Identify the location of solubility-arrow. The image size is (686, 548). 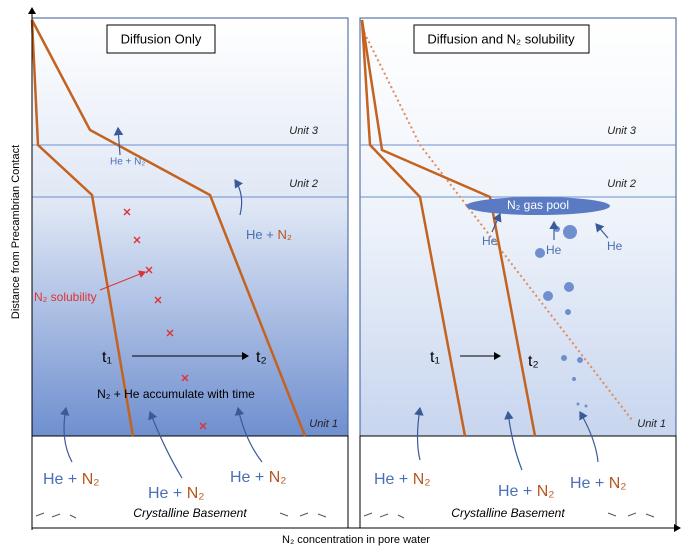
(122, 280).